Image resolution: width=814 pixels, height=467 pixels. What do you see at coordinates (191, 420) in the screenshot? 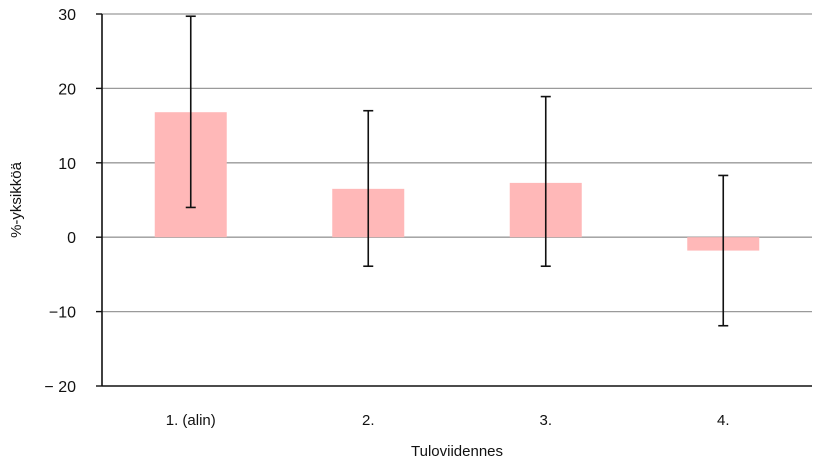
I see `x-category-label: 1. (alin)` at bounding box center [191, 420].